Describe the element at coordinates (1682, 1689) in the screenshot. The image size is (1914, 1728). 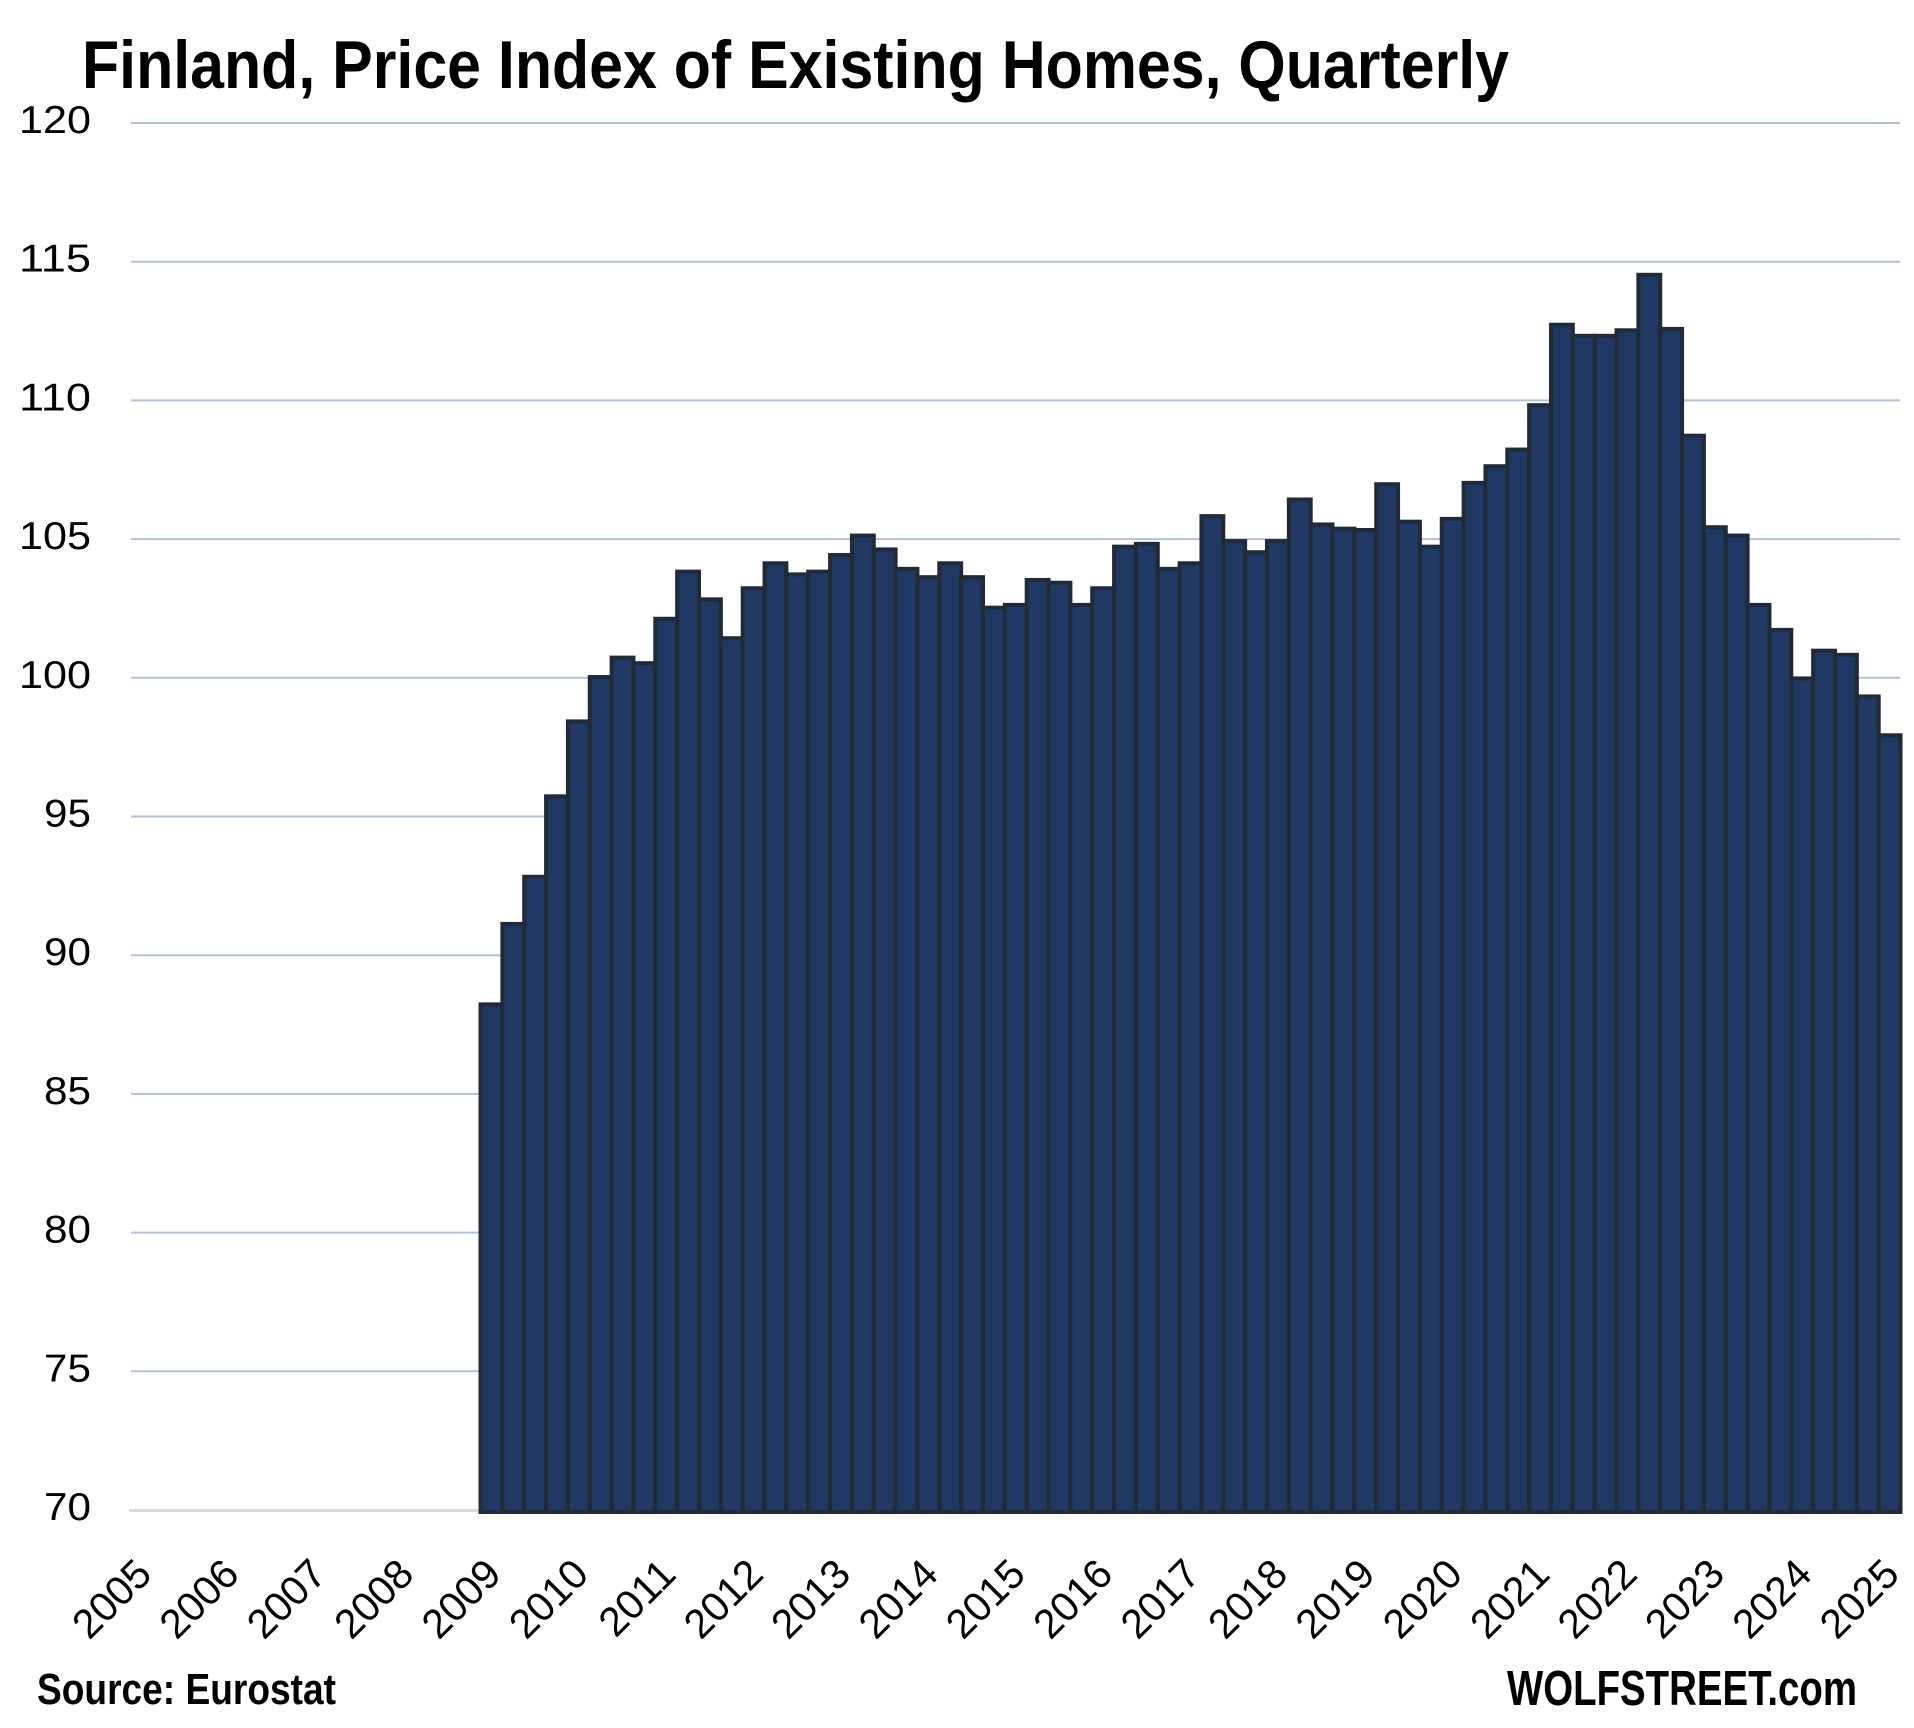
I see `svg-text: WOLFSTREET.com` at that location.